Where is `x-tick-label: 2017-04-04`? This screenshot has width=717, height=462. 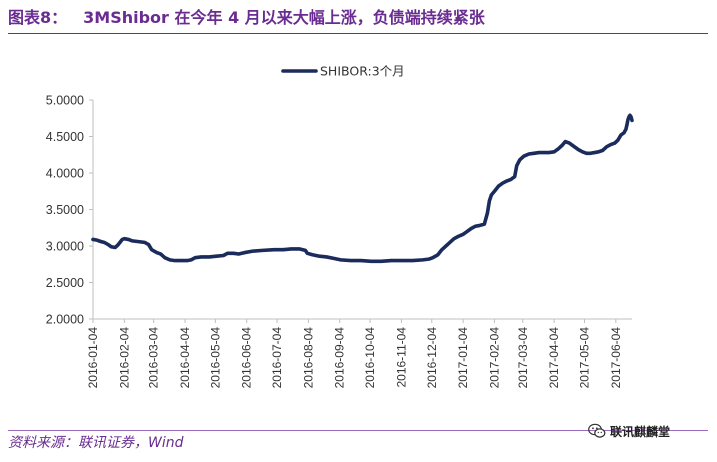 x-tick-label: 2017-04-04 is located at coordinates (554, 358).